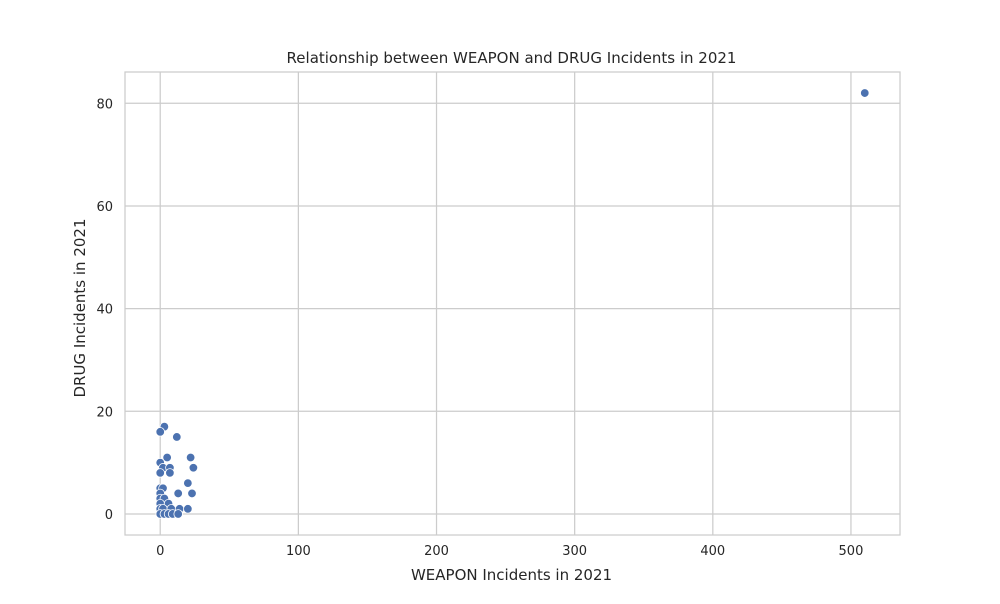  Describe the element at coordinates (104, 207) in the screenshot. I see `y-tick-label: 60` at that location.